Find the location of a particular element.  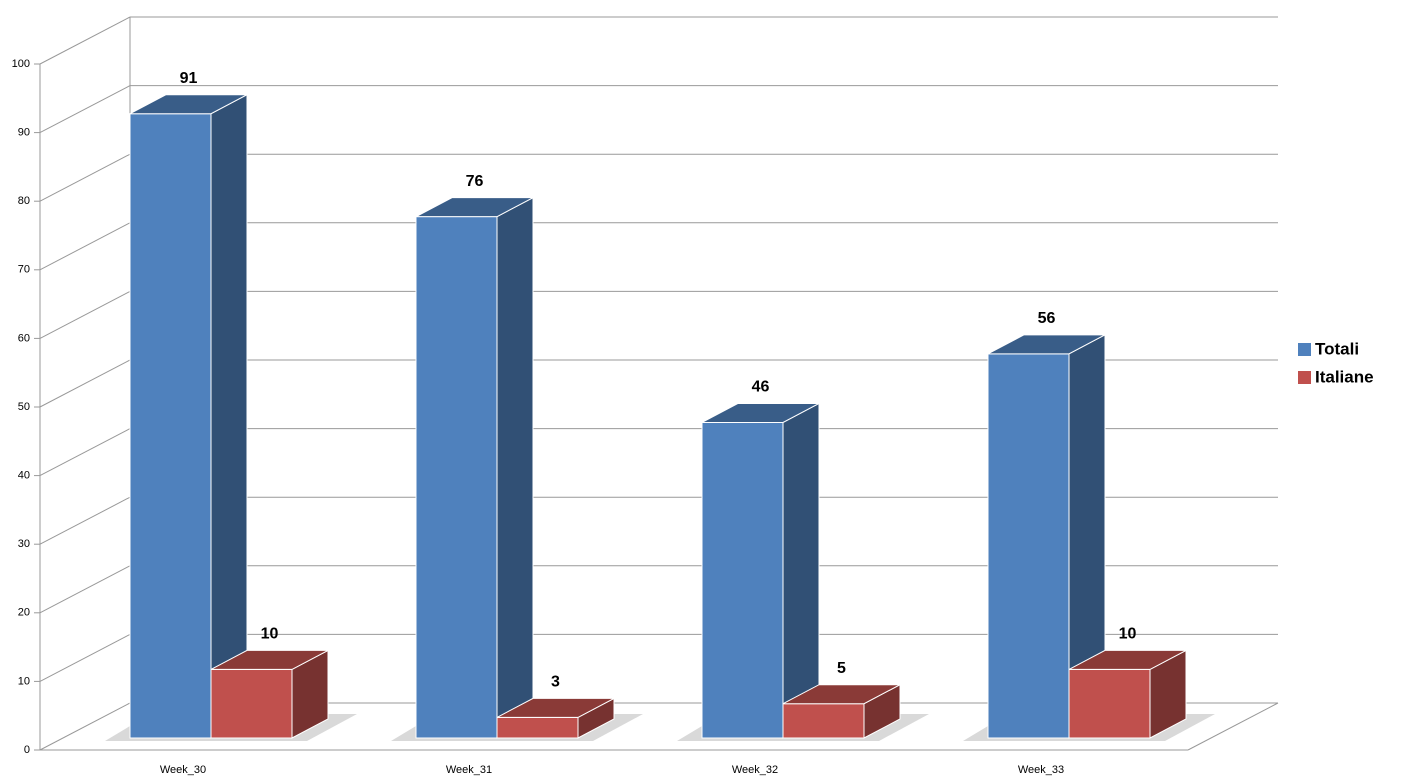

value-label: 91 is located at coordinates (189, 78).